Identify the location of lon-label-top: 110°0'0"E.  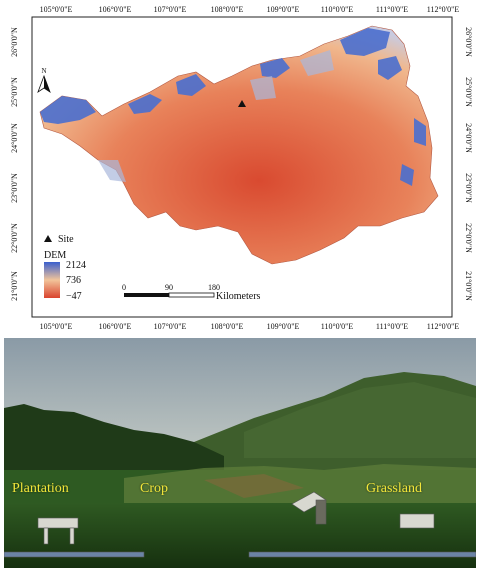
(337, 9).